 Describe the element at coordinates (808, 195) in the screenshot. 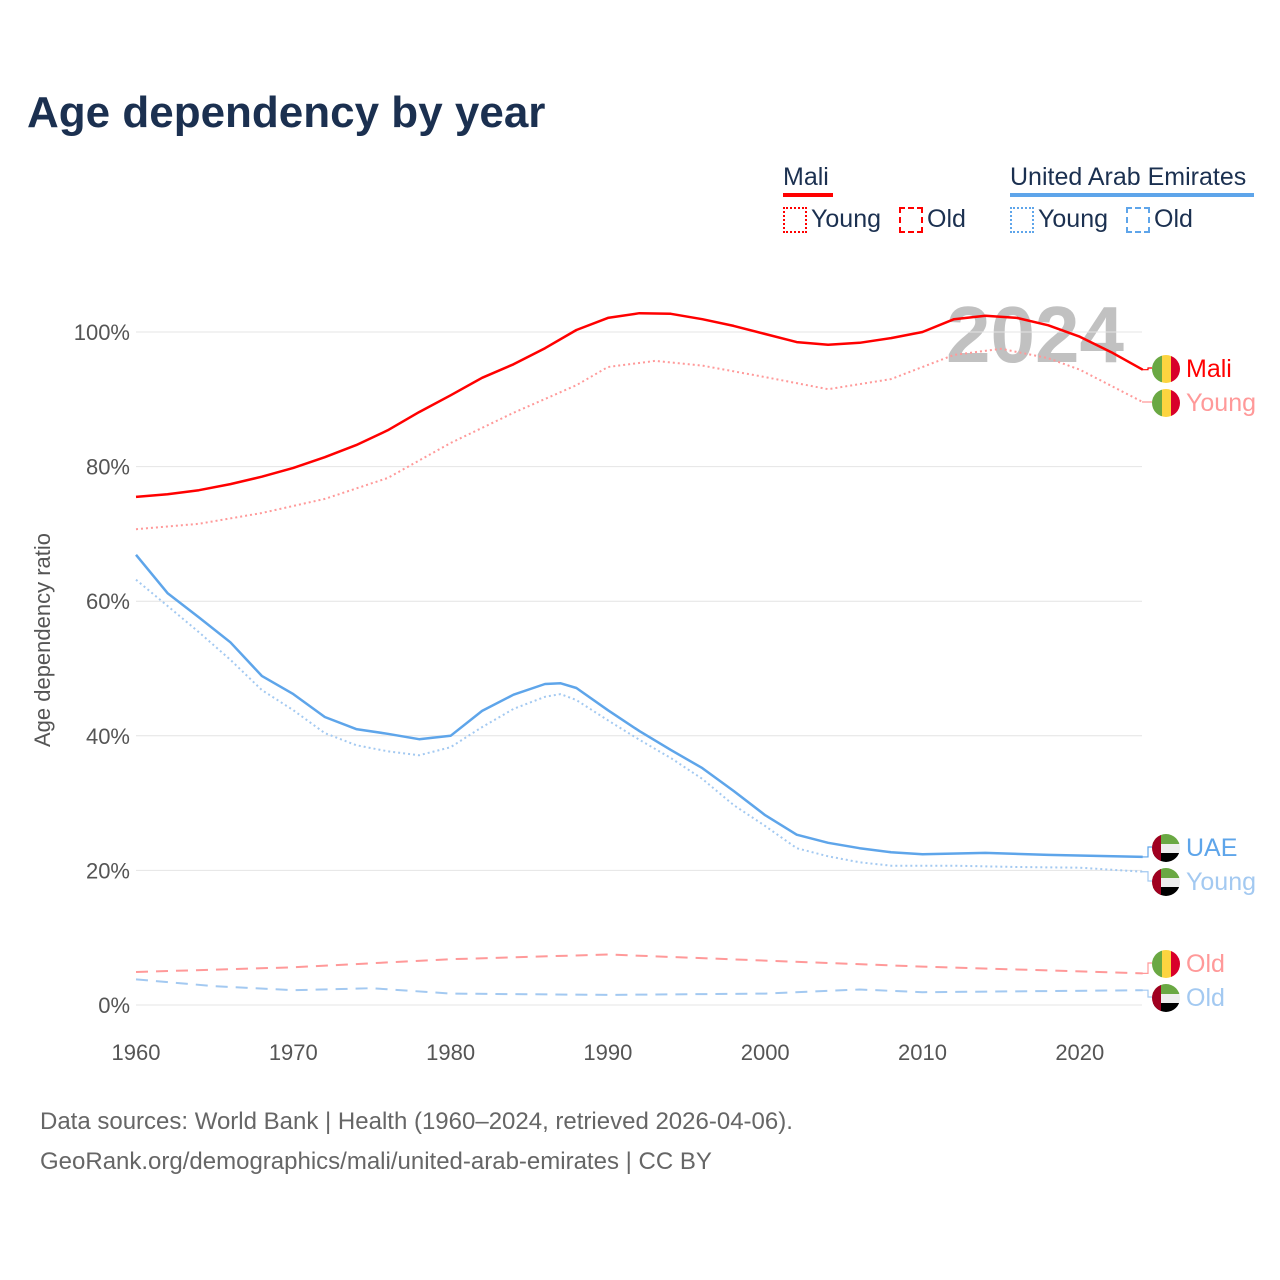

I see `legend-mali-swatch` at that location.